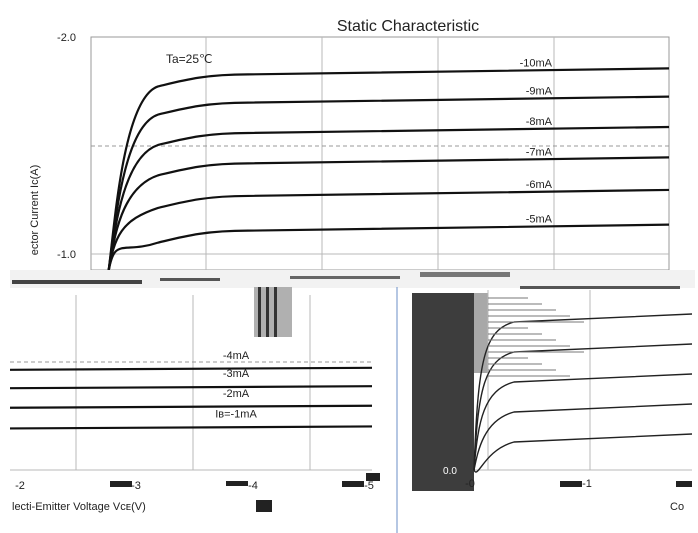 The height and width of the screenshot is (533, 698). Describe the element at coordinates (236, 374) in the screenshot. I see `series-label: -3mA` at that location.